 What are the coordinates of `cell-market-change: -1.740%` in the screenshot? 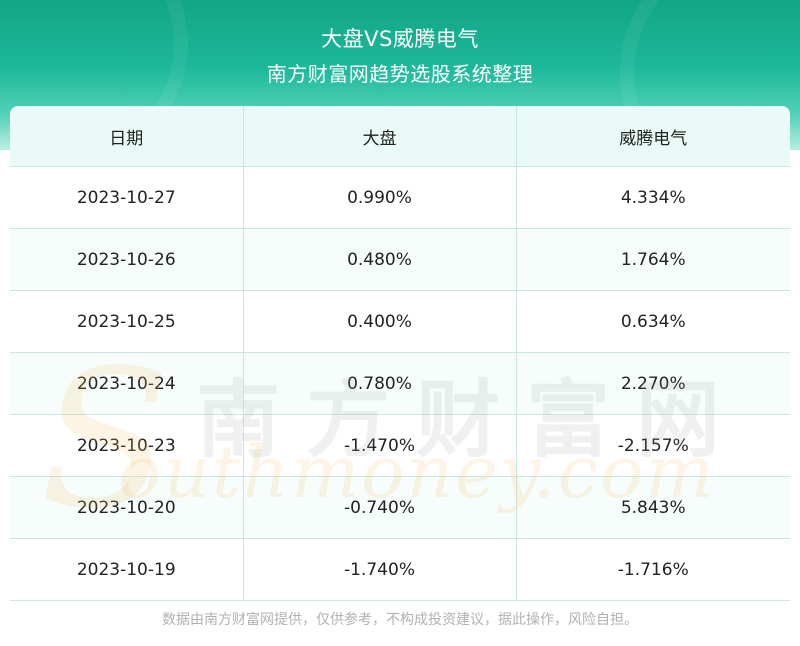 It's located at (380, 569).